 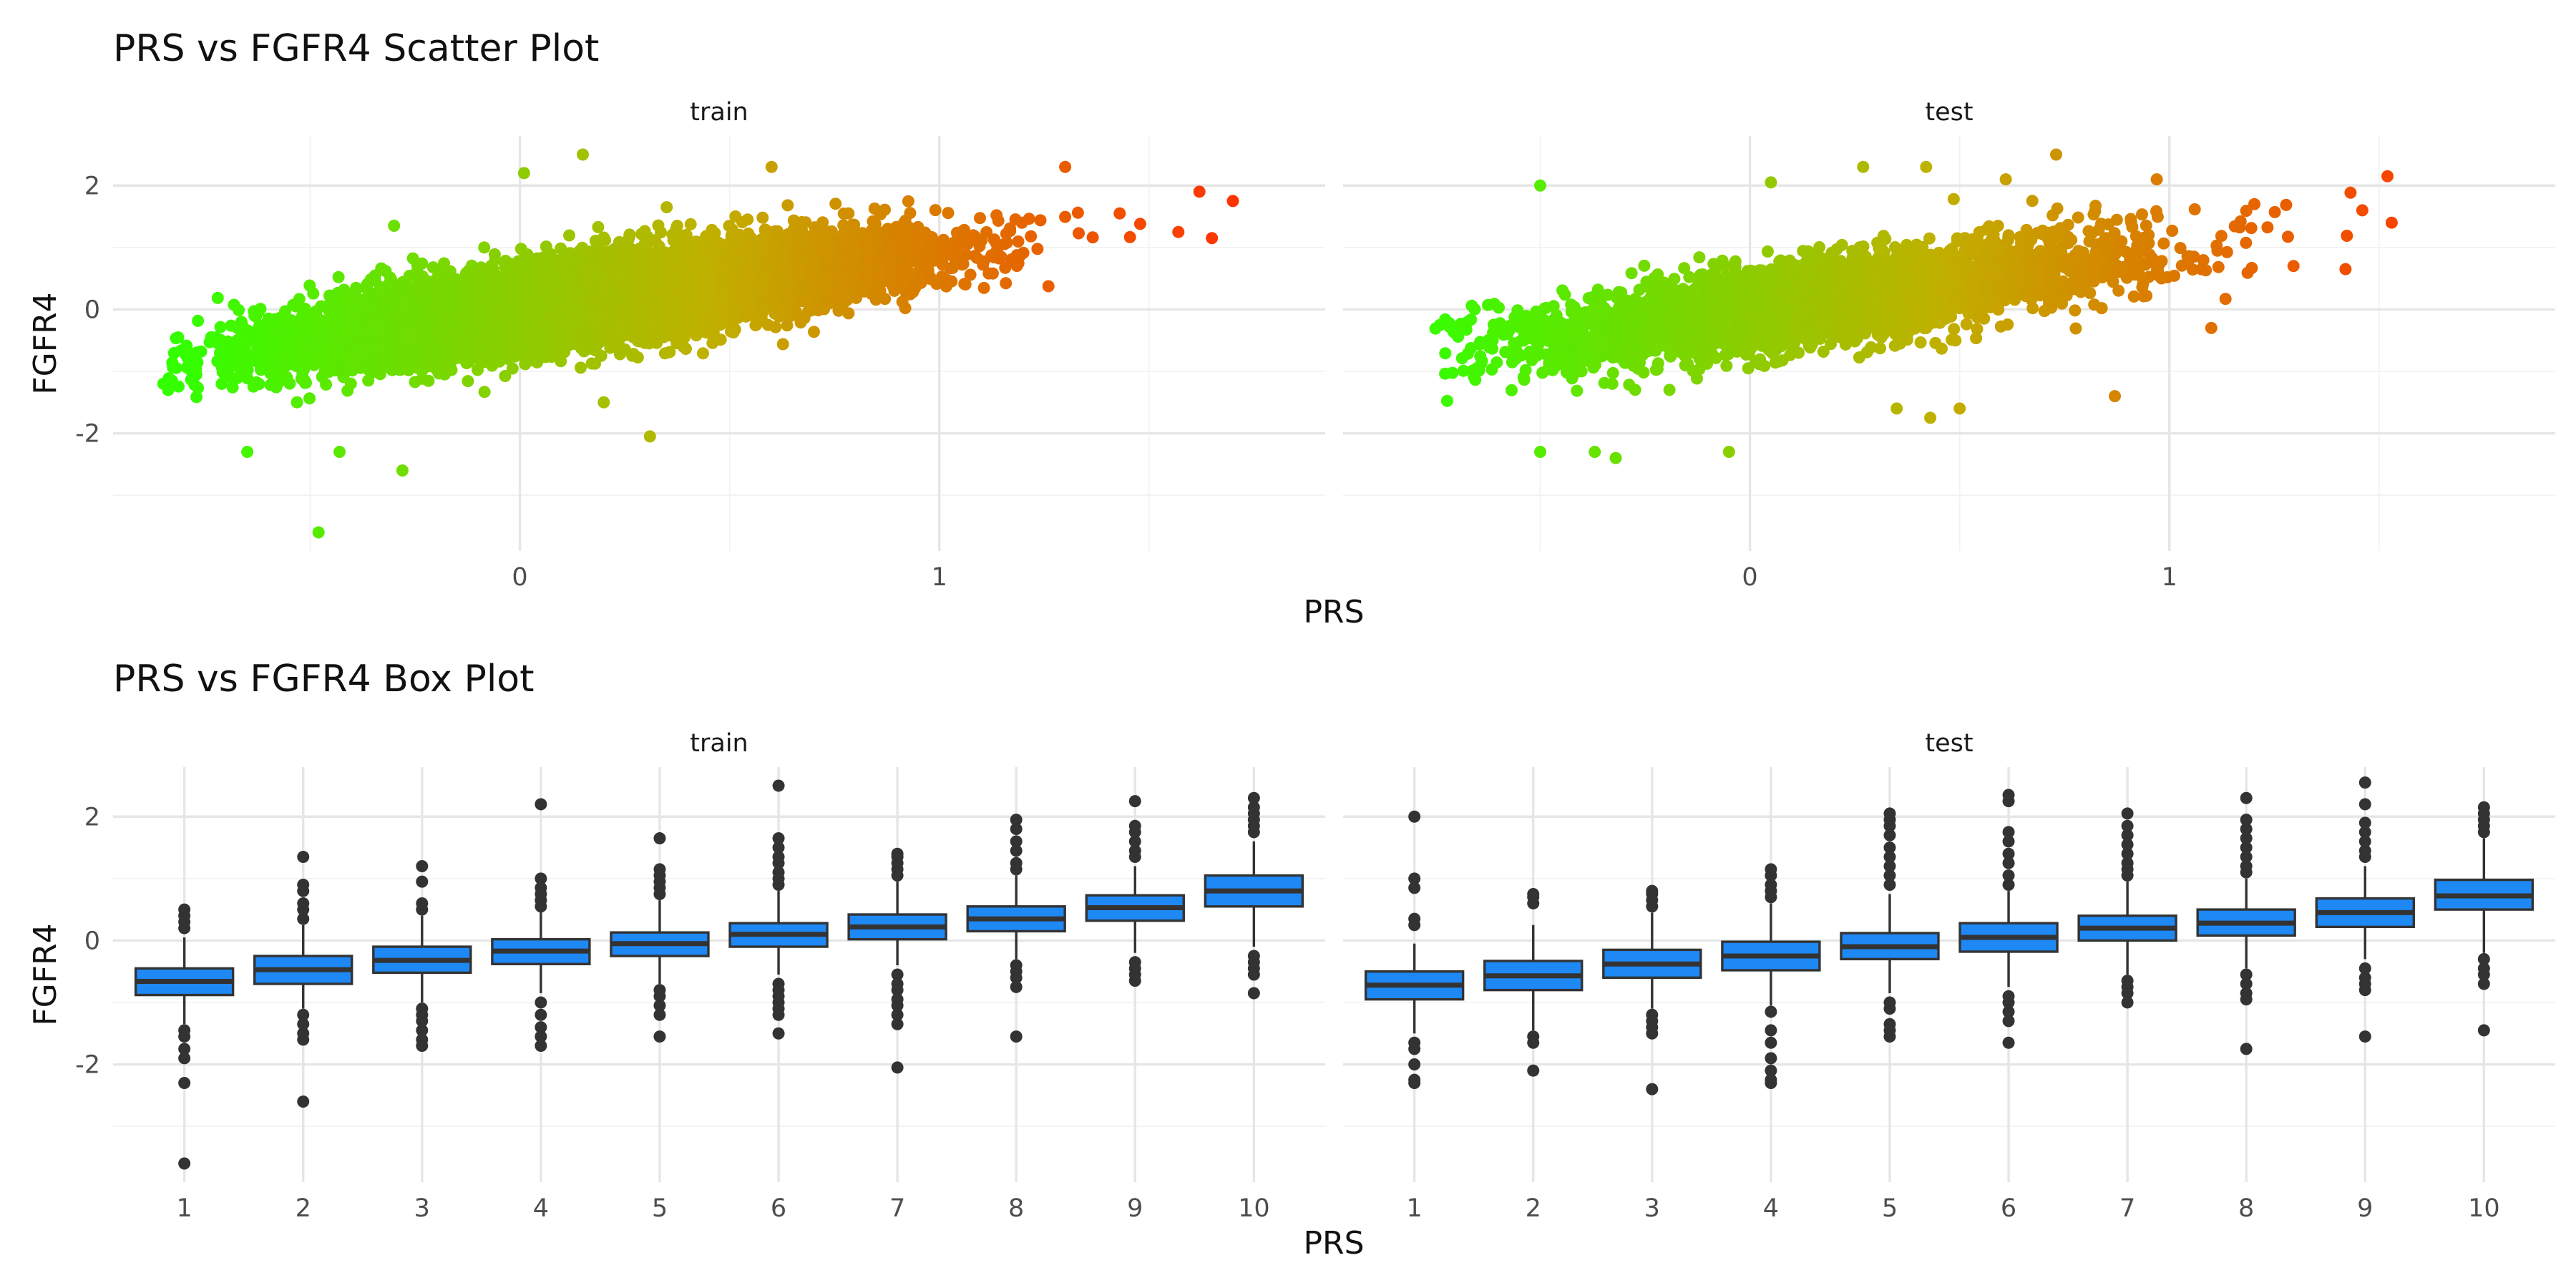 What do you see at coordinates (719, 112) in the screenshot?
I see `scatter-strip-train: train` at bounding box center [719, 112].